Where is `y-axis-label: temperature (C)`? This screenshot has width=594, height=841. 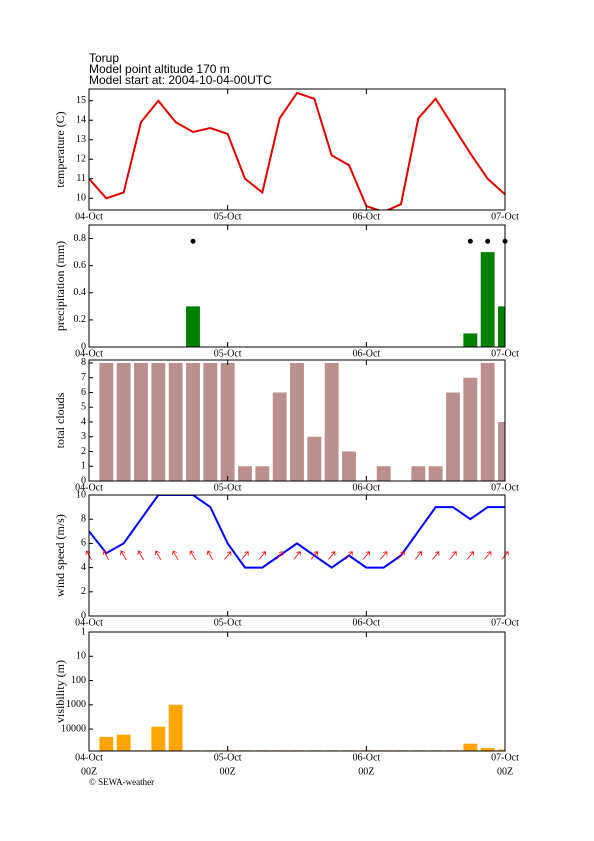 y-axis-label: temperature (C) is located at coordinates (60, 149).